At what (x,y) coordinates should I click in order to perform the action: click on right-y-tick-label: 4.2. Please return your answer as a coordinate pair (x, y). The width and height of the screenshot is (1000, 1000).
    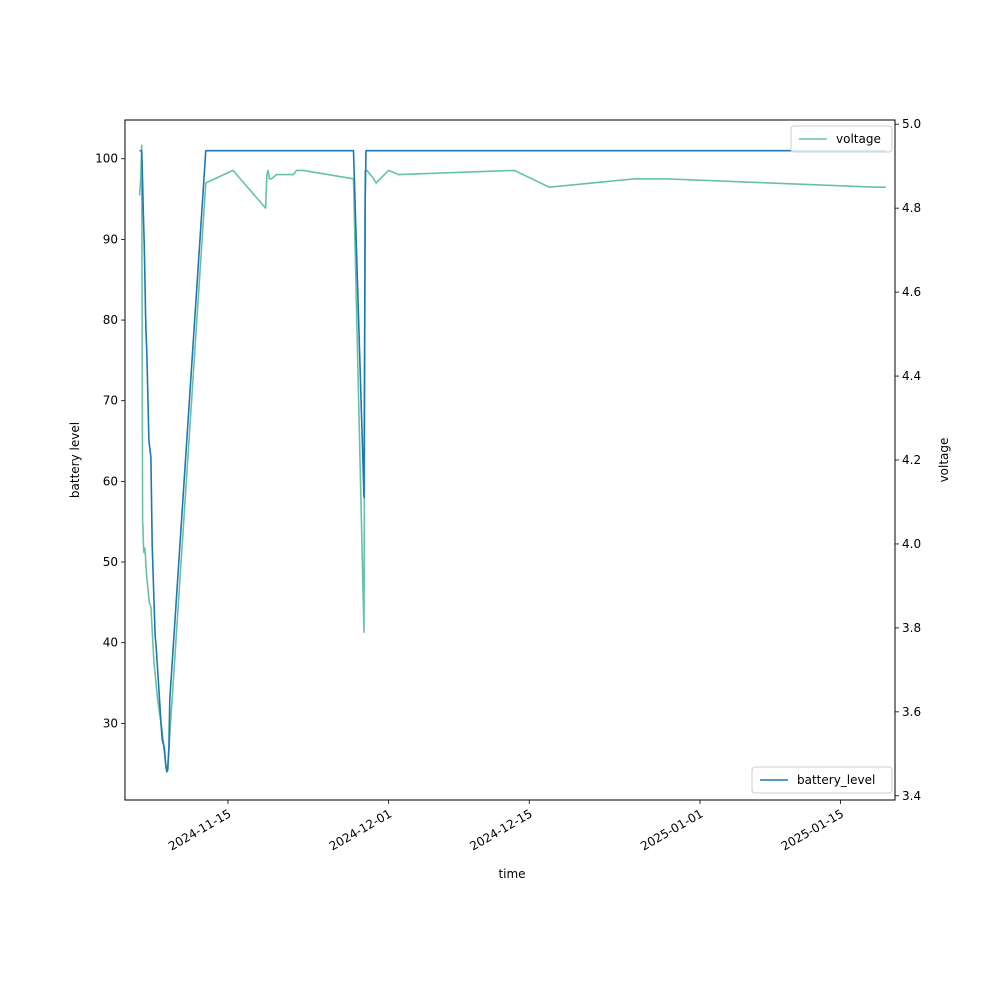
    Looking at the image, I should click on (911, 460).